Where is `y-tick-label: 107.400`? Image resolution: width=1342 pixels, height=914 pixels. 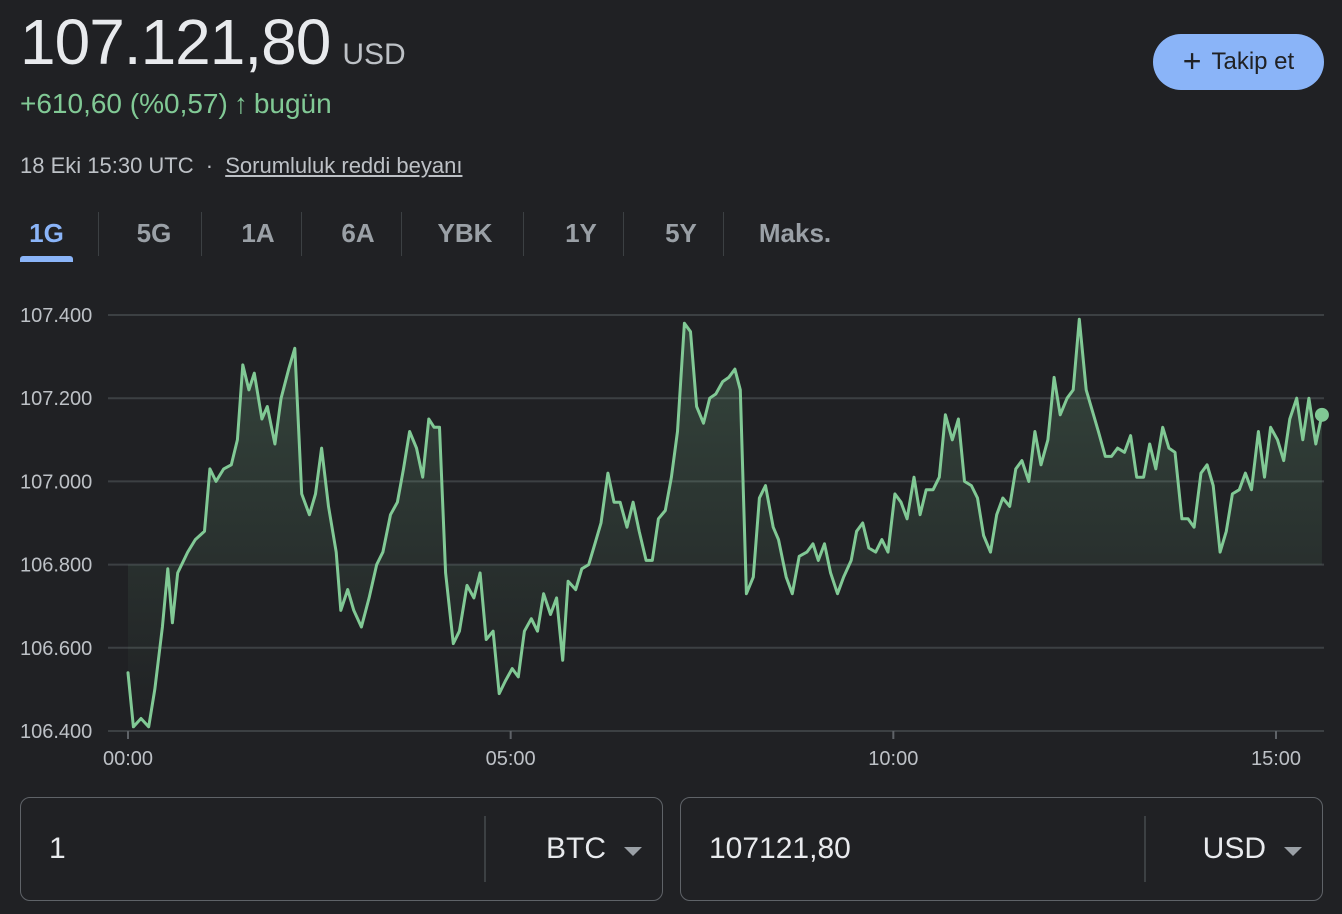
y-tick-label: 107.400 is located at coordinates (56, 316).